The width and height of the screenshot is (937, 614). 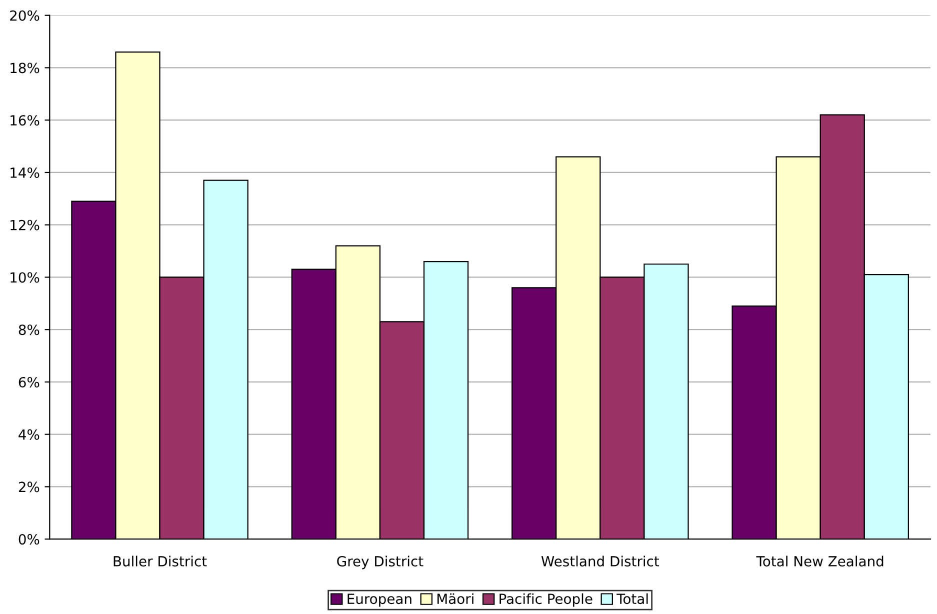 I want to click on y-tick-label: 8%, so click(x=29, y=330).